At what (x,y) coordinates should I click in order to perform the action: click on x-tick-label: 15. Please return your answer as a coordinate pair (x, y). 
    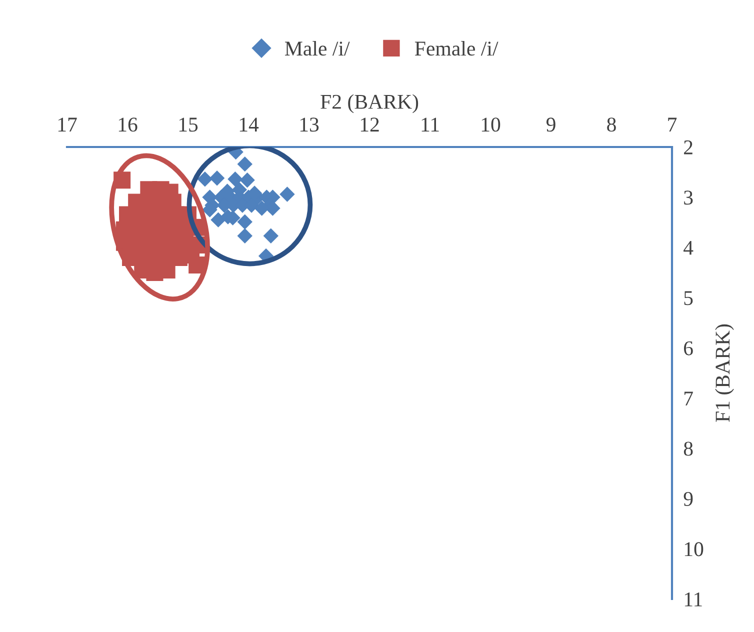
    Looking at the image, I should click on (188, 125).